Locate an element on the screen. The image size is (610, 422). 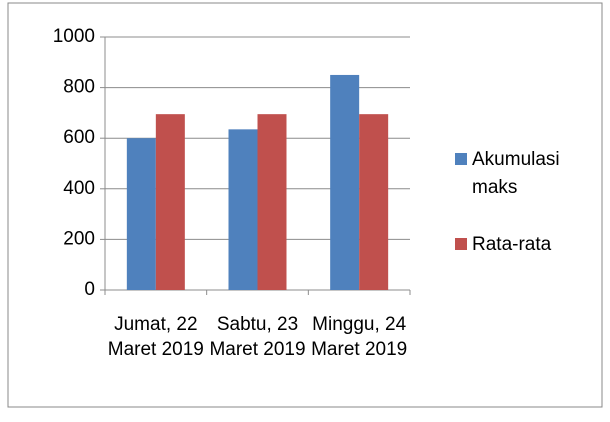
legend-label: Akumulasi maks is located at coordinates (516, 173).